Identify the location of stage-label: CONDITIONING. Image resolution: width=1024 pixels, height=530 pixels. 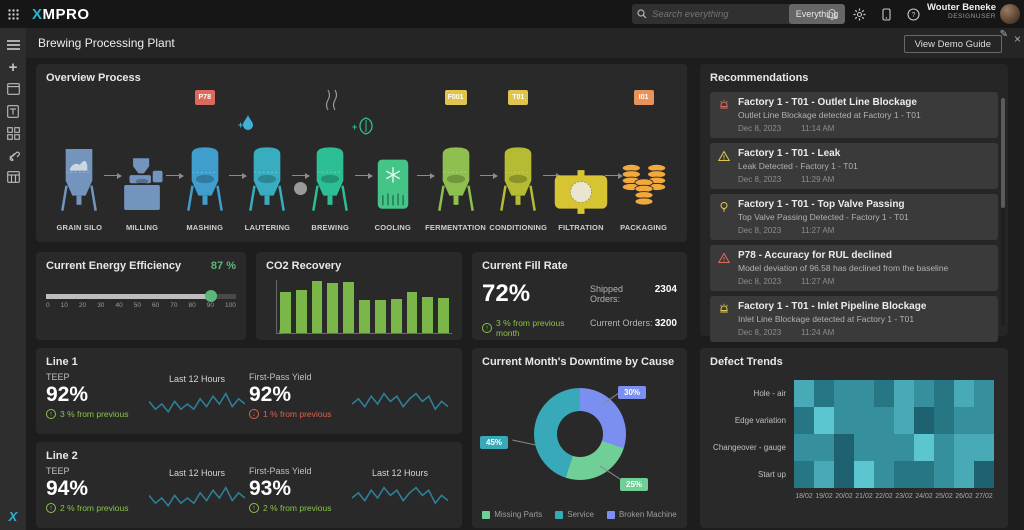
(518, 227).